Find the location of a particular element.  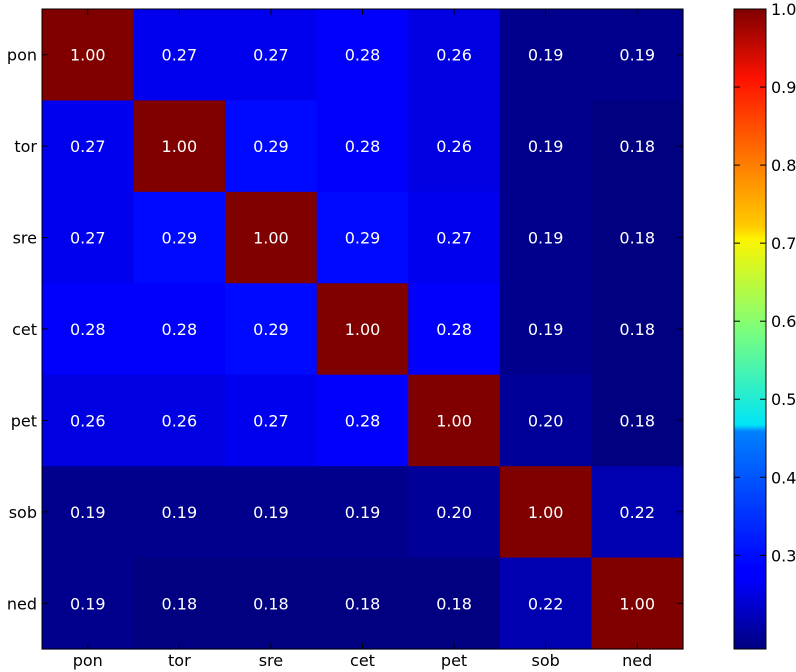

y-tick-label: sre is located at coordinates (25, 238).